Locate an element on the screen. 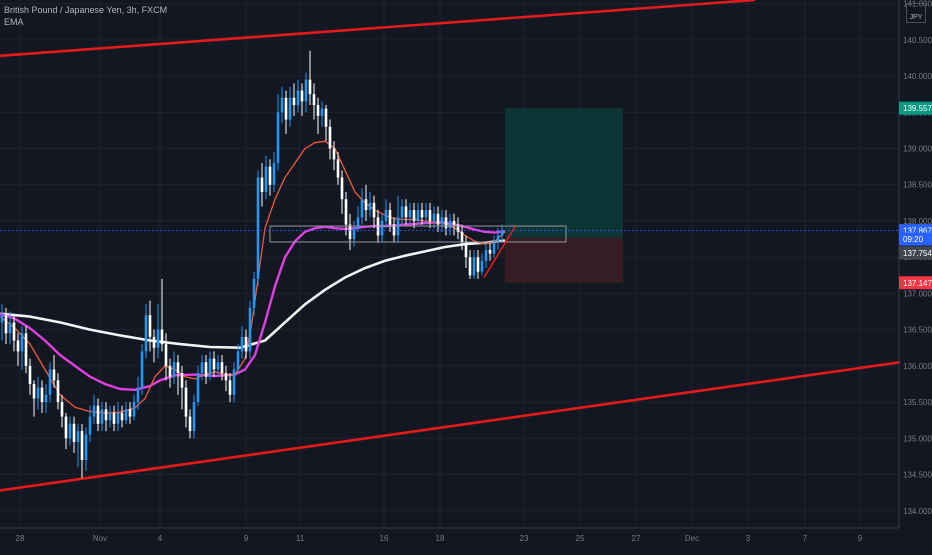 The height and width of the screenshot is (555, 932). price-label-countdown-text: 09:20 is located at coordinates (913, 239).